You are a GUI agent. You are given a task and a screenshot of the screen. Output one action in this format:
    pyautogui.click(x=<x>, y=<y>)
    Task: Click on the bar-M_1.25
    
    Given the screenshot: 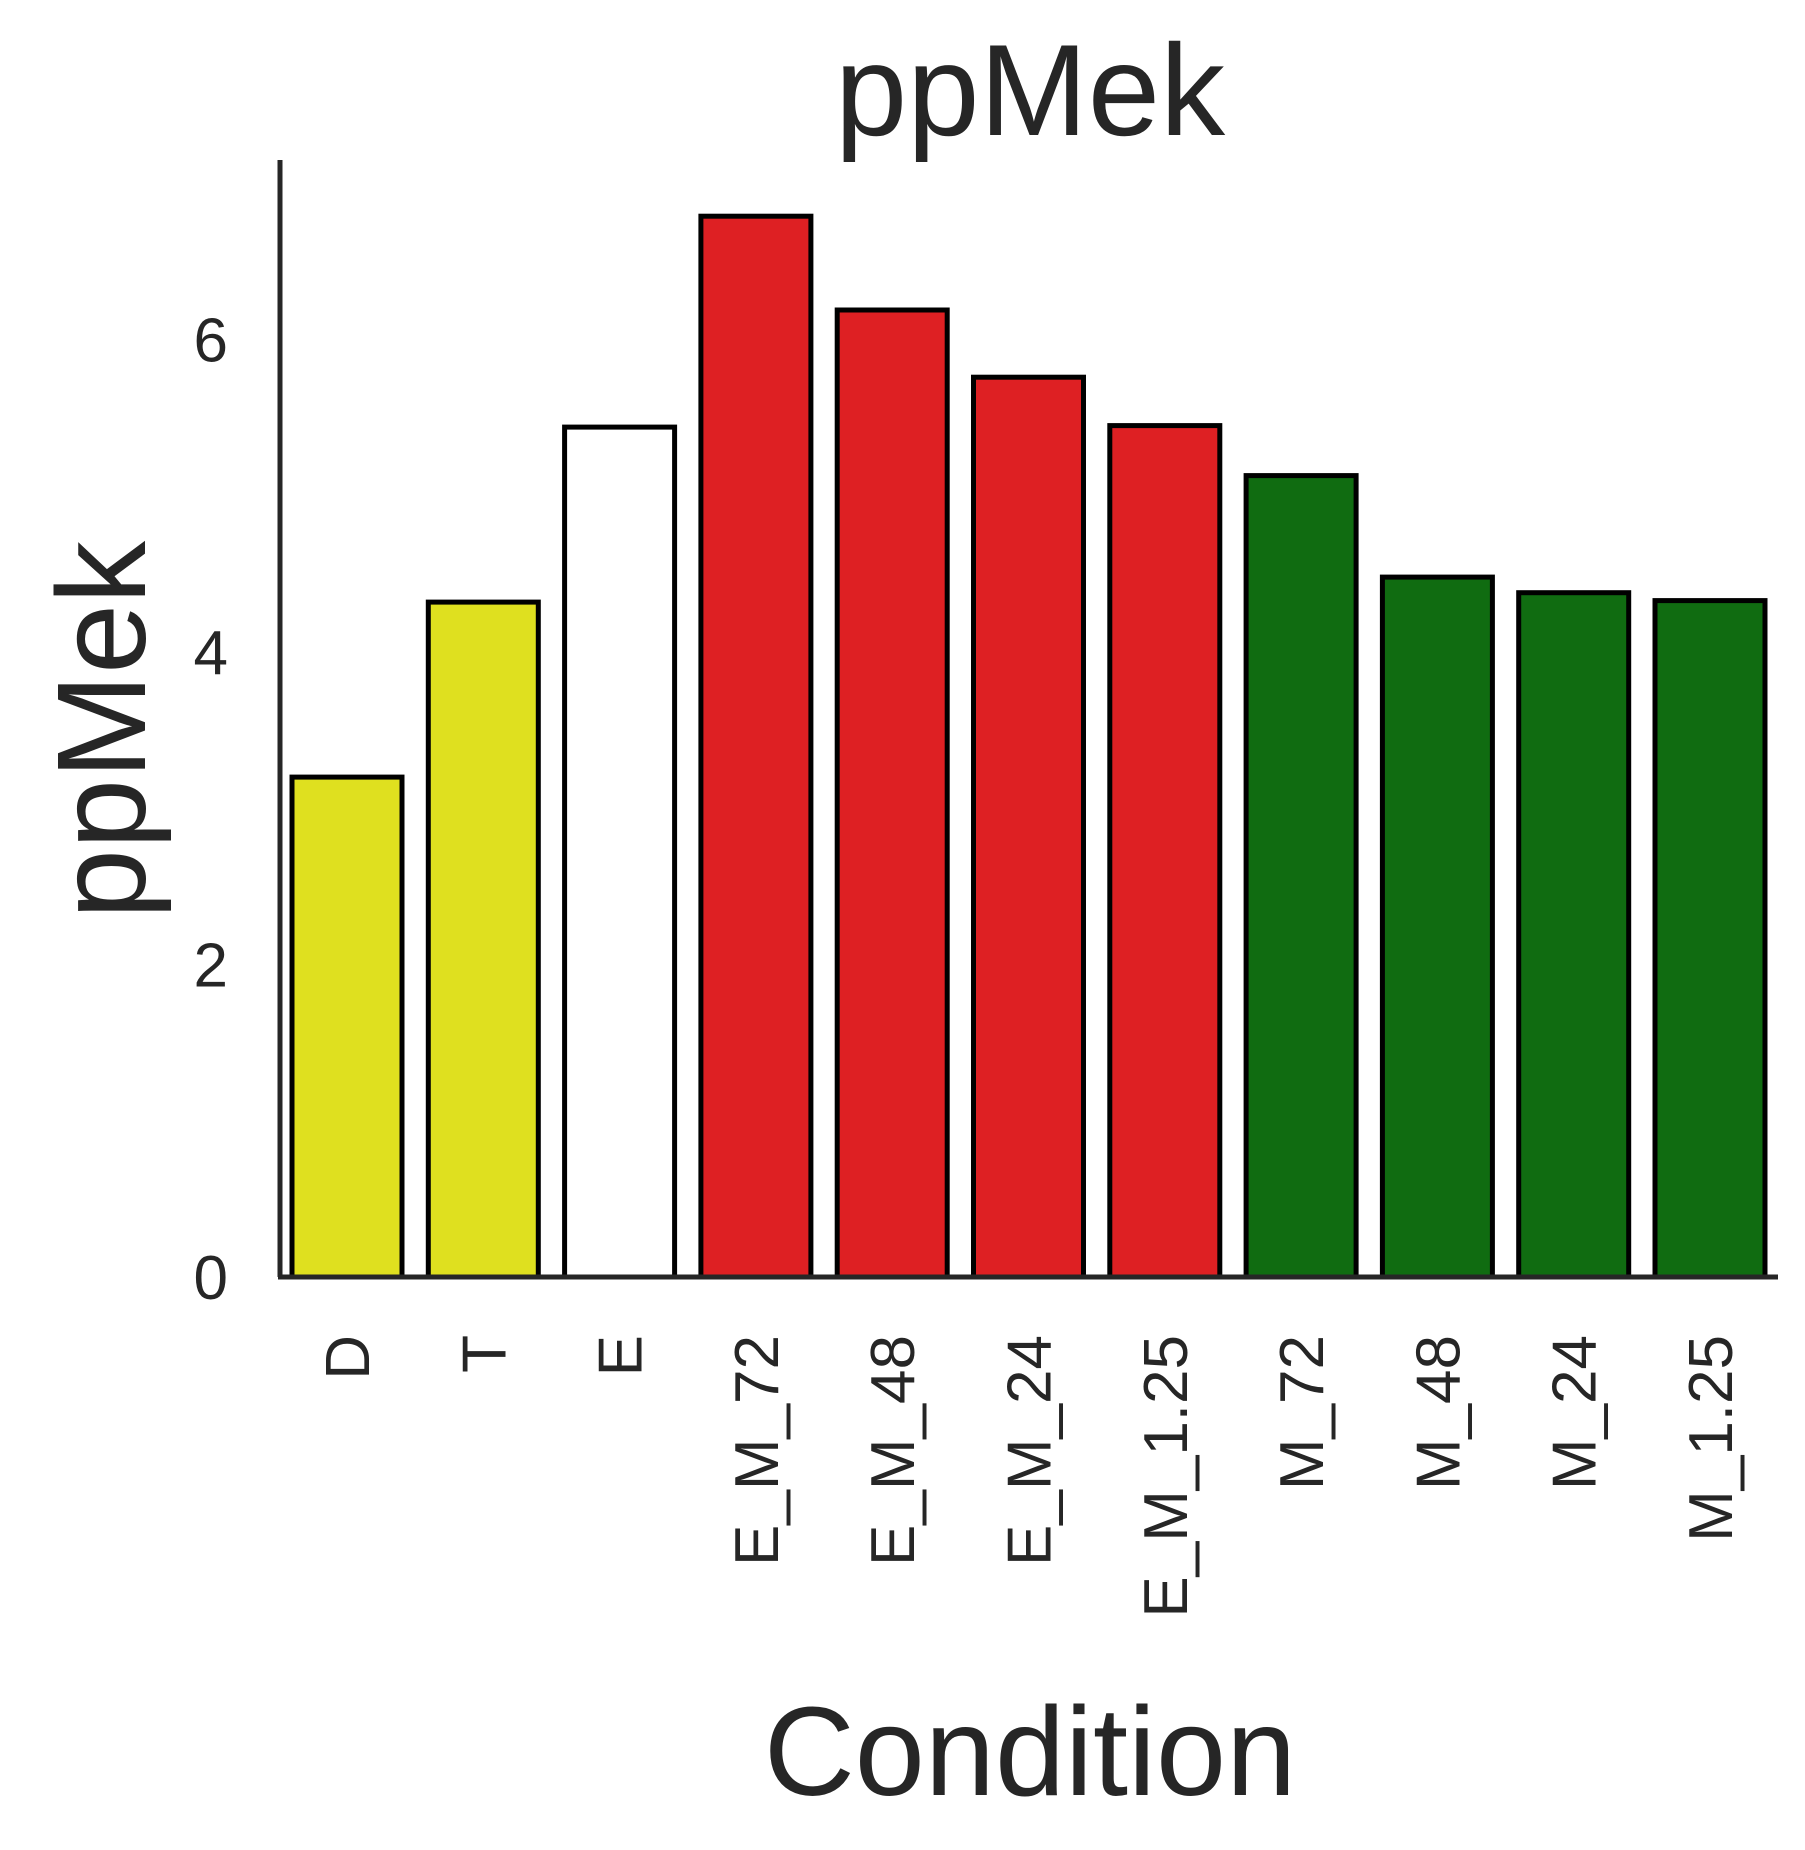 What is the action you would take?
    pyautogui.click(x=1710, y=939)
    